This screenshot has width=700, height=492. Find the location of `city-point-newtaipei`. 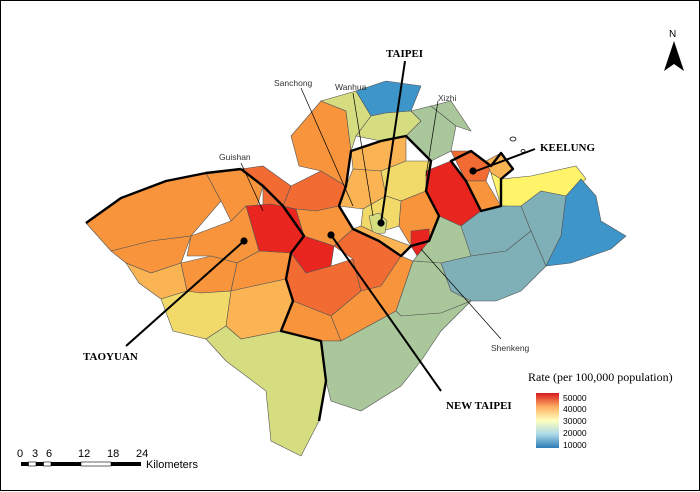

city-point-newtaipei is located at coordinates (331, 235).